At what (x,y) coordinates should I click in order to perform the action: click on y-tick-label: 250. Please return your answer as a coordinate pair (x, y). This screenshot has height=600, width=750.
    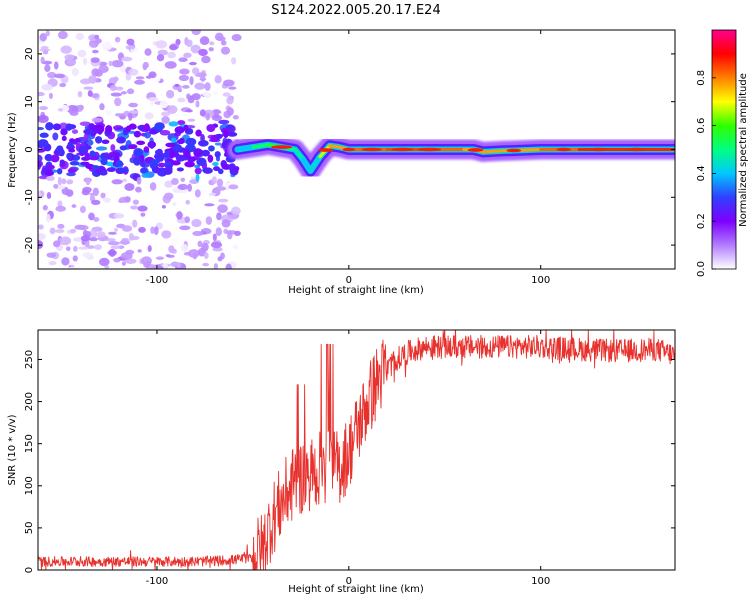
    Looking at the image, I should click on (29, 359).